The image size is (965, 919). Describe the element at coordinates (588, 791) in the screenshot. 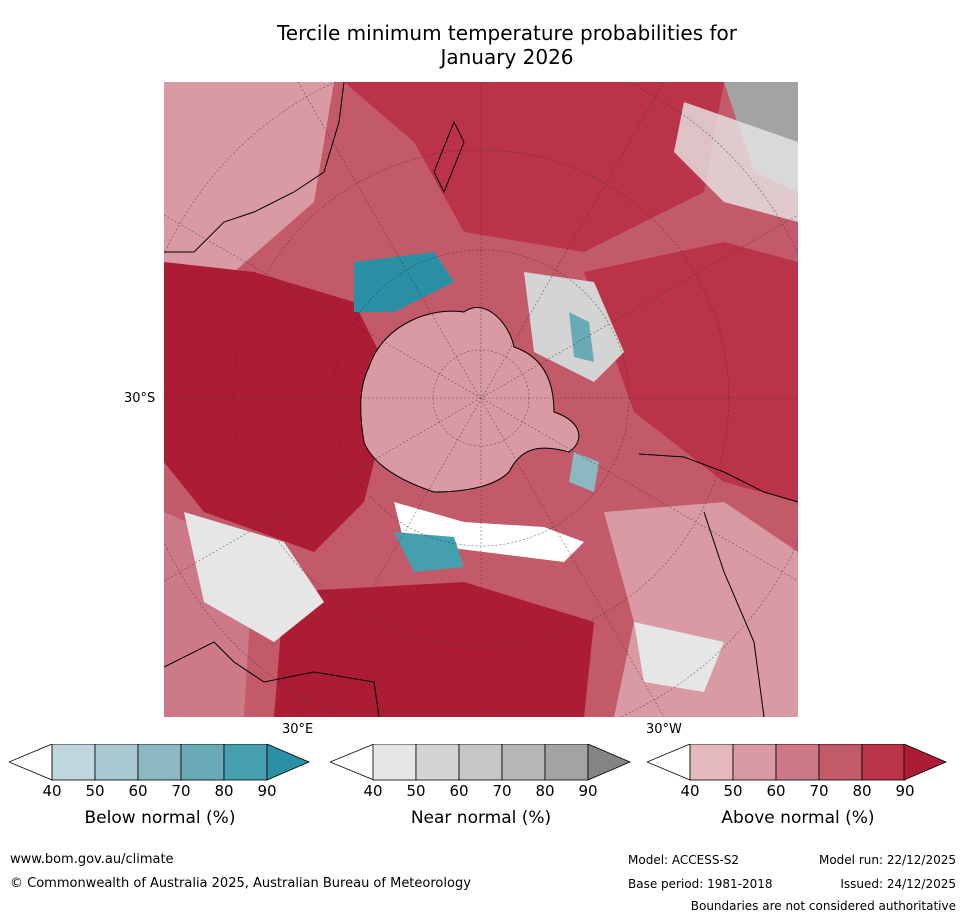

I see `colorbar-near-tick: 90` at that location.